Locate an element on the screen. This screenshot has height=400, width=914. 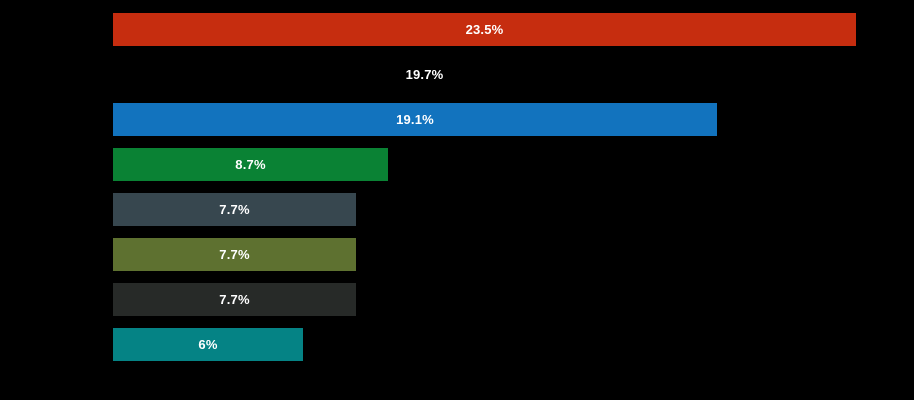
bar: 8.7% is located at coordinates (250, 164).